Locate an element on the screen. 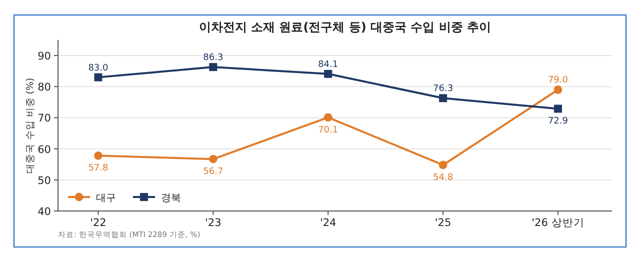 The image size is (640, 264). data-label: 70.1 is located at coordinates (328, 130).